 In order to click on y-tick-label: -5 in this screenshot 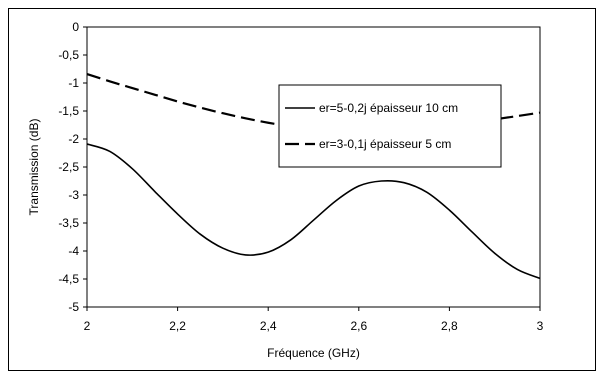, I will do `click(73, 307)`.